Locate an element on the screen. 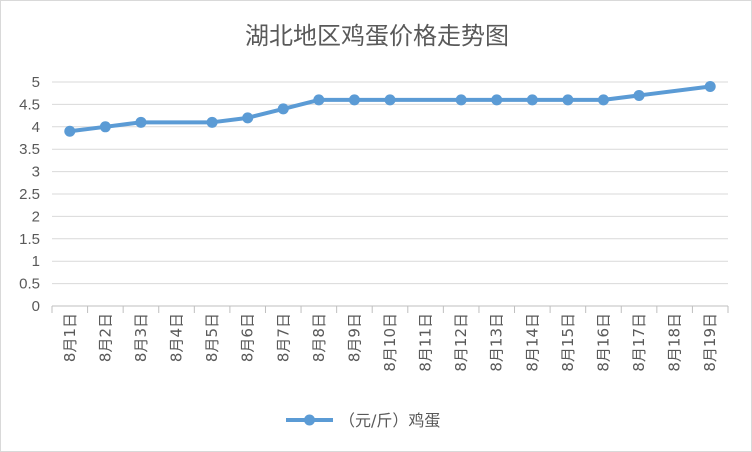 The image size is (752, 452). y-tick-label: 1.5 is located at coordinates (29, 239).